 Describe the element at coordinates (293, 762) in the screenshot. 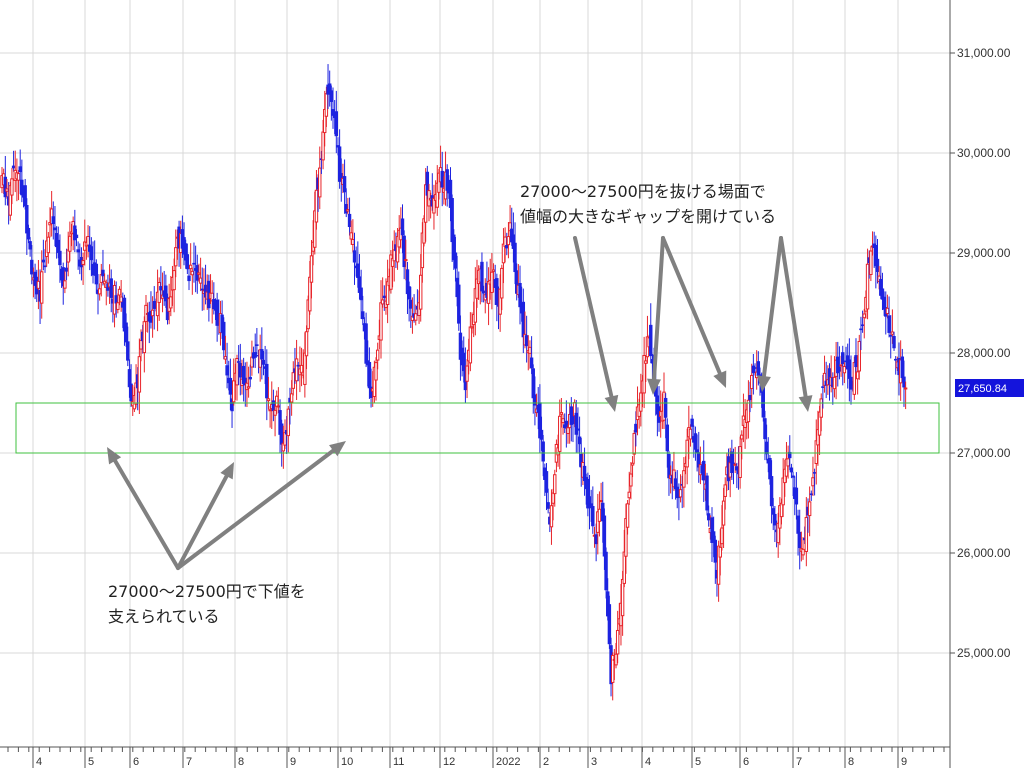

I see `x-month-label: 9` at that location.